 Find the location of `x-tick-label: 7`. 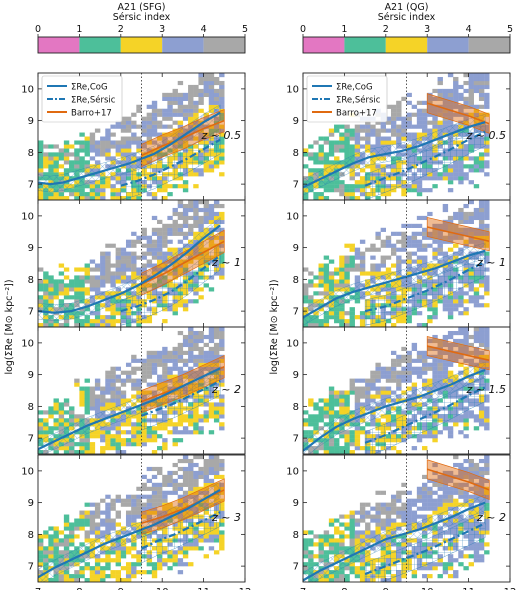

x-tick-label: 7 is located at coordinates (38, 588).